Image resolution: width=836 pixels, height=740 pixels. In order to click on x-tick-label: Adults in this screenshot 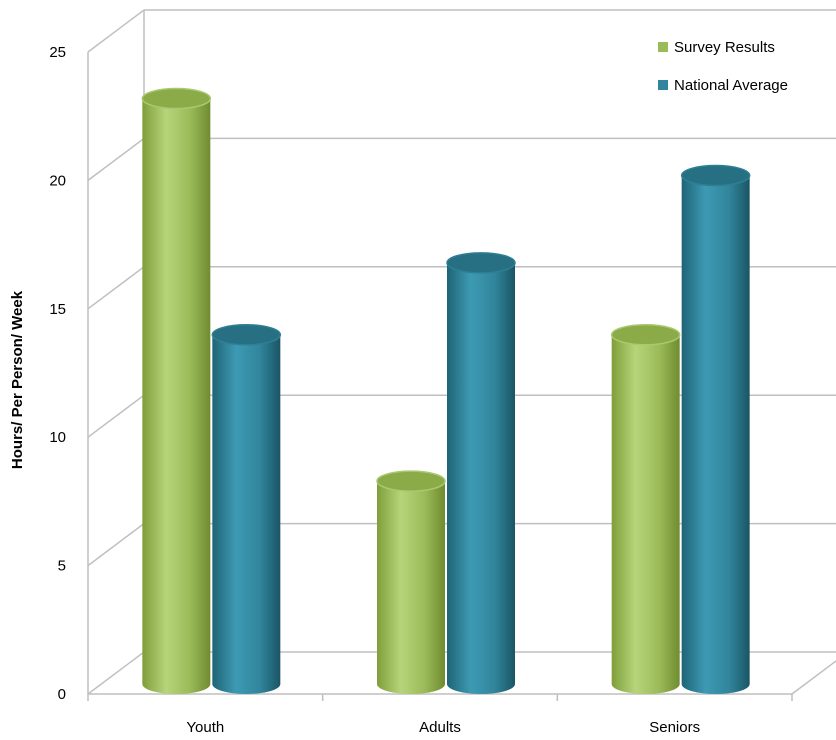, I will do `click(440, 727)`.